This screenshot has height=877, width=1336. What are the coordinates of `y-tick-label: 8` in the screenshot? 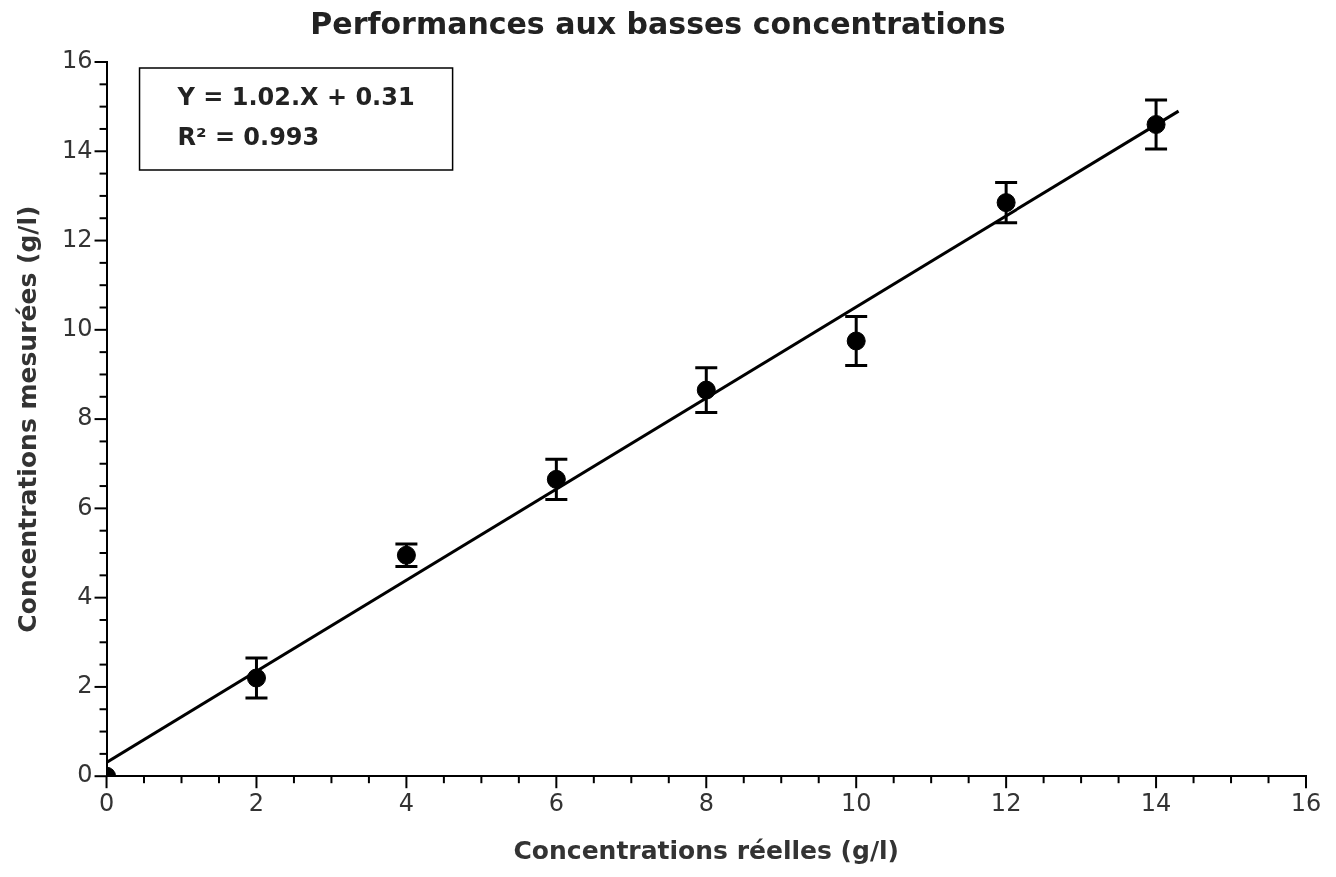 It's located at (85, 417).